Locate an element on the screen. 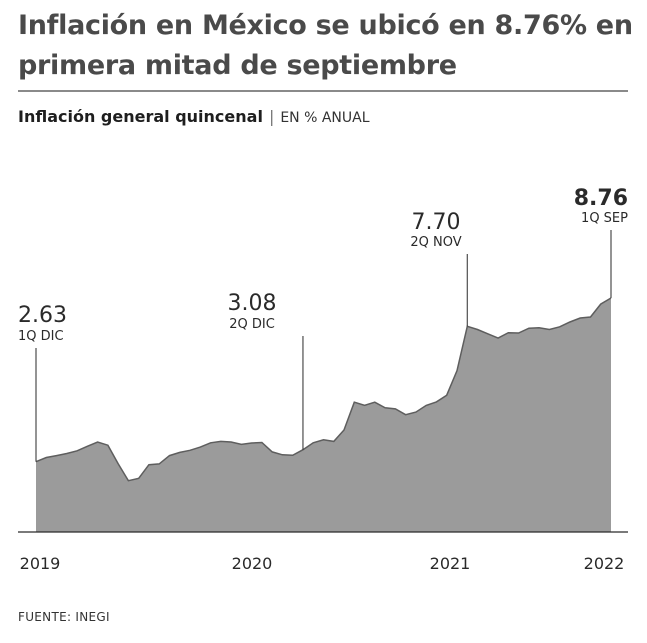 This screenshot has width=647, height=643. source-note: FUENTE: INEGI is located at coordinates (64, 617).